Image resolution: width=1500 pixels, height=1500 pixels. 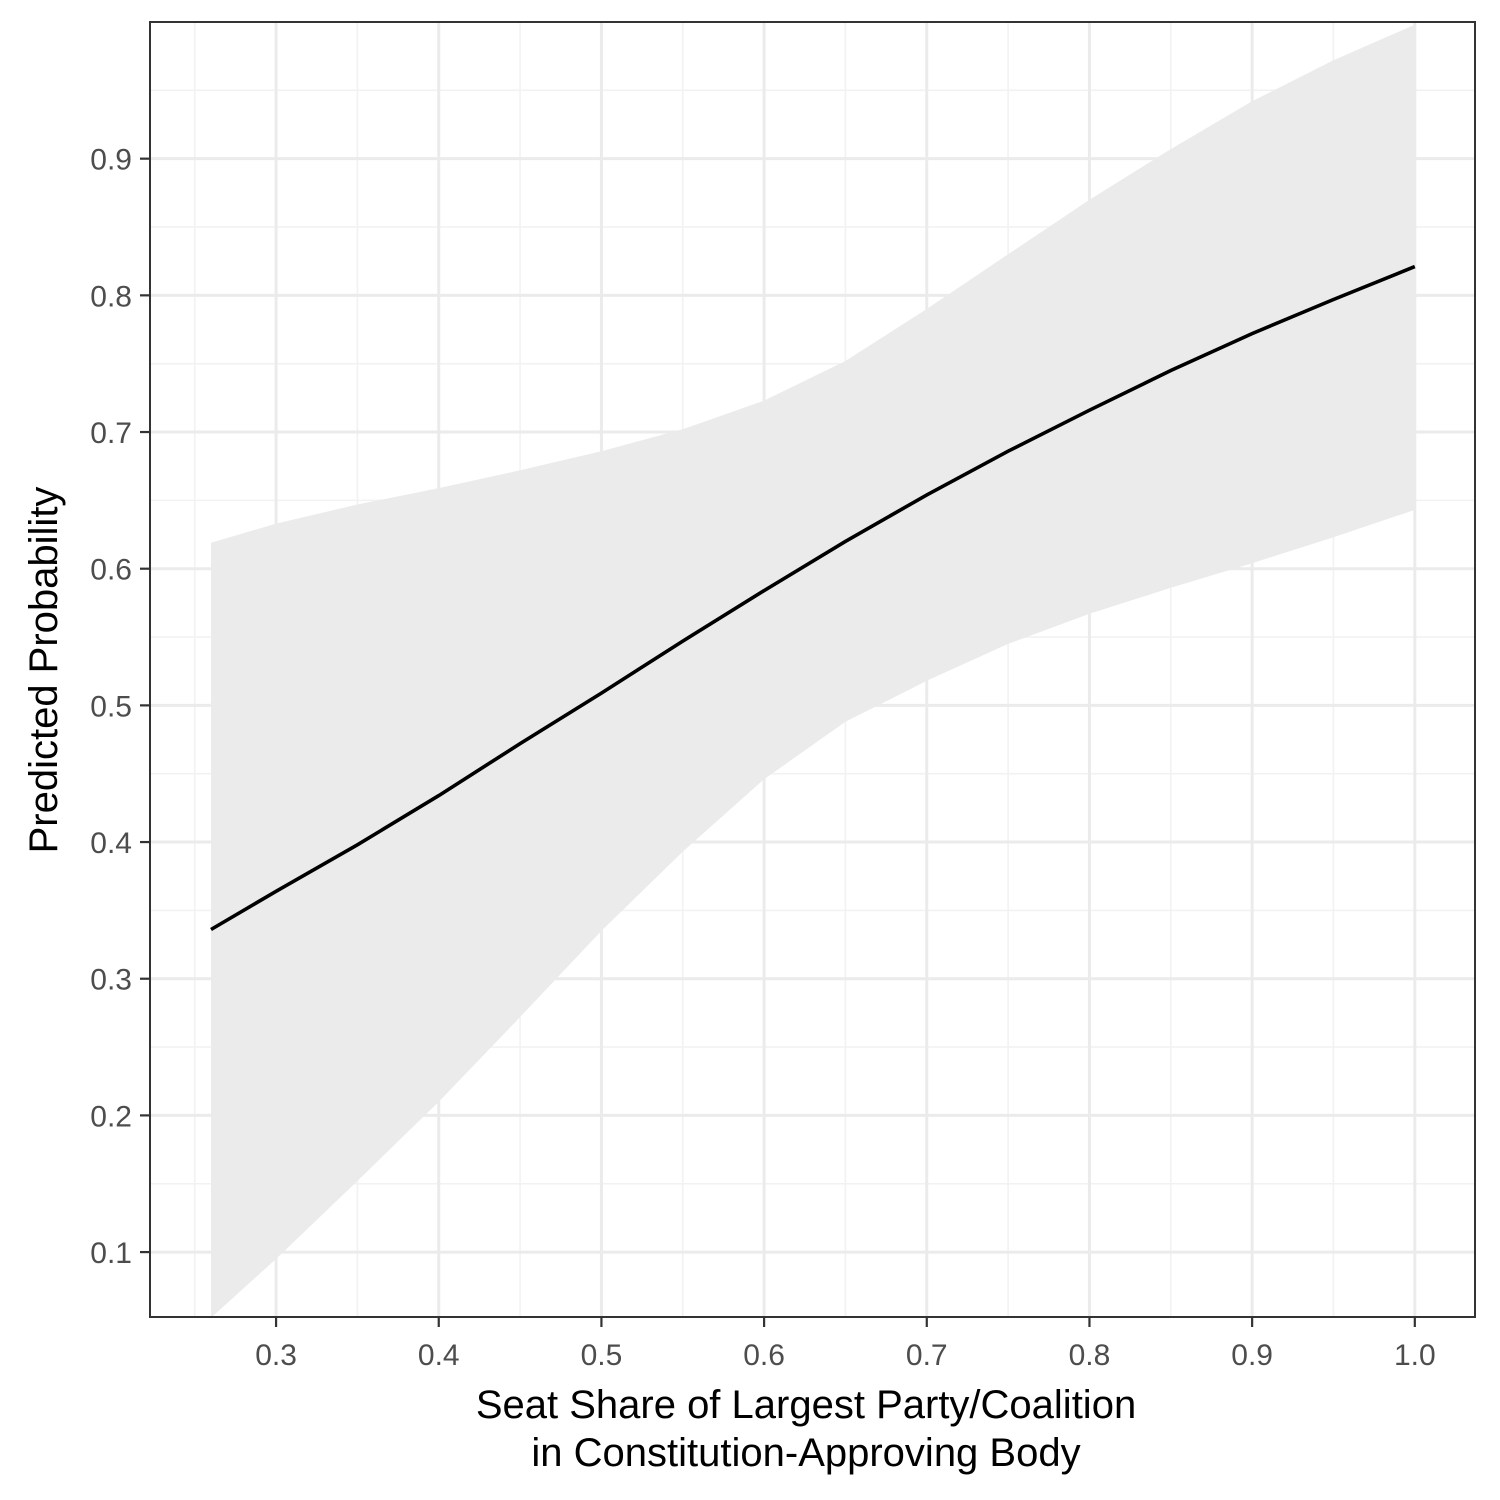 What do you see at coordinates (111, 160) in the screenshot?
I see `y-tick-label: 0.9` at bounding box center [111, 160].